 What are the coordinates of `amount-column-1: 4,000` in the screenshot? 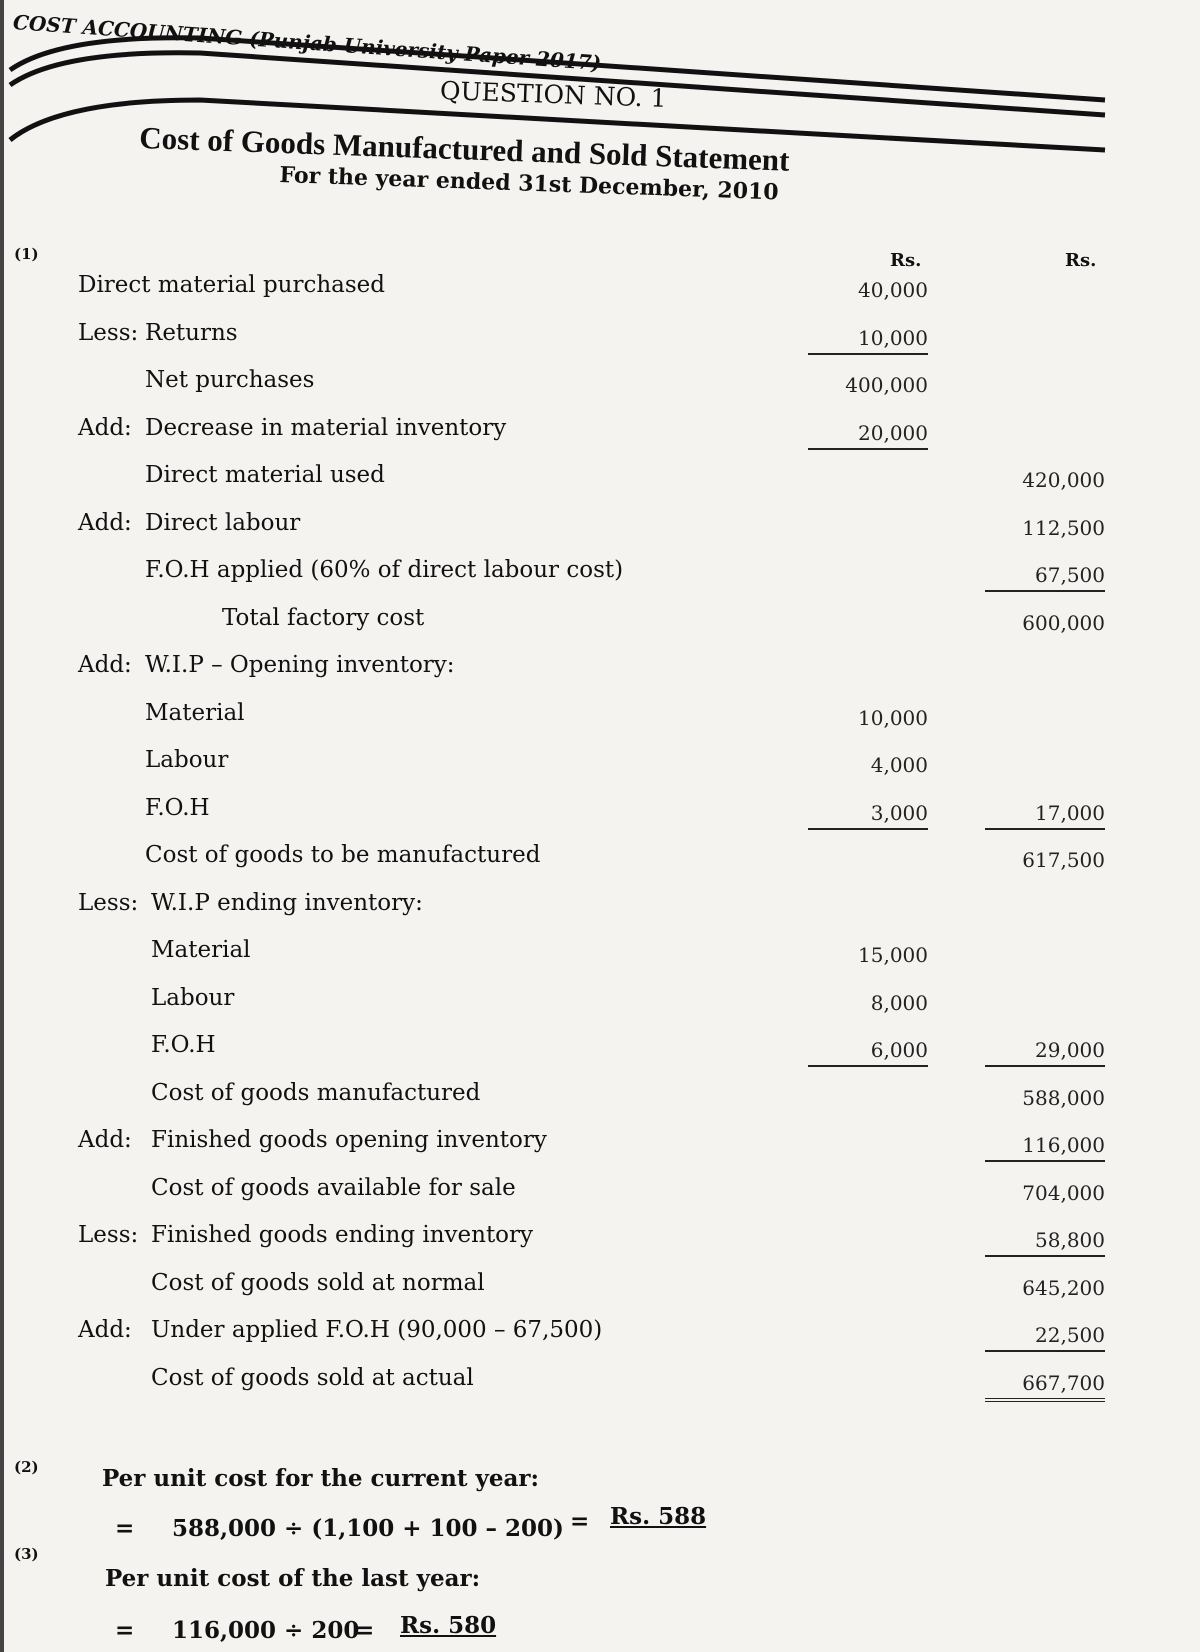 It's located at (899, 765).